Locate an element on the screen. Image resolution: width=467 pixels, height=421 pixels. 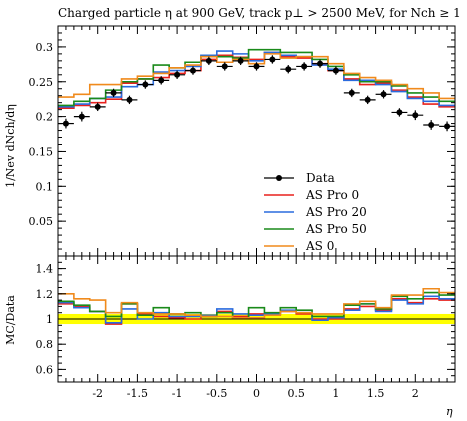
ratio-y-tick-label: 0.8 is located at coordinates (45, 344).